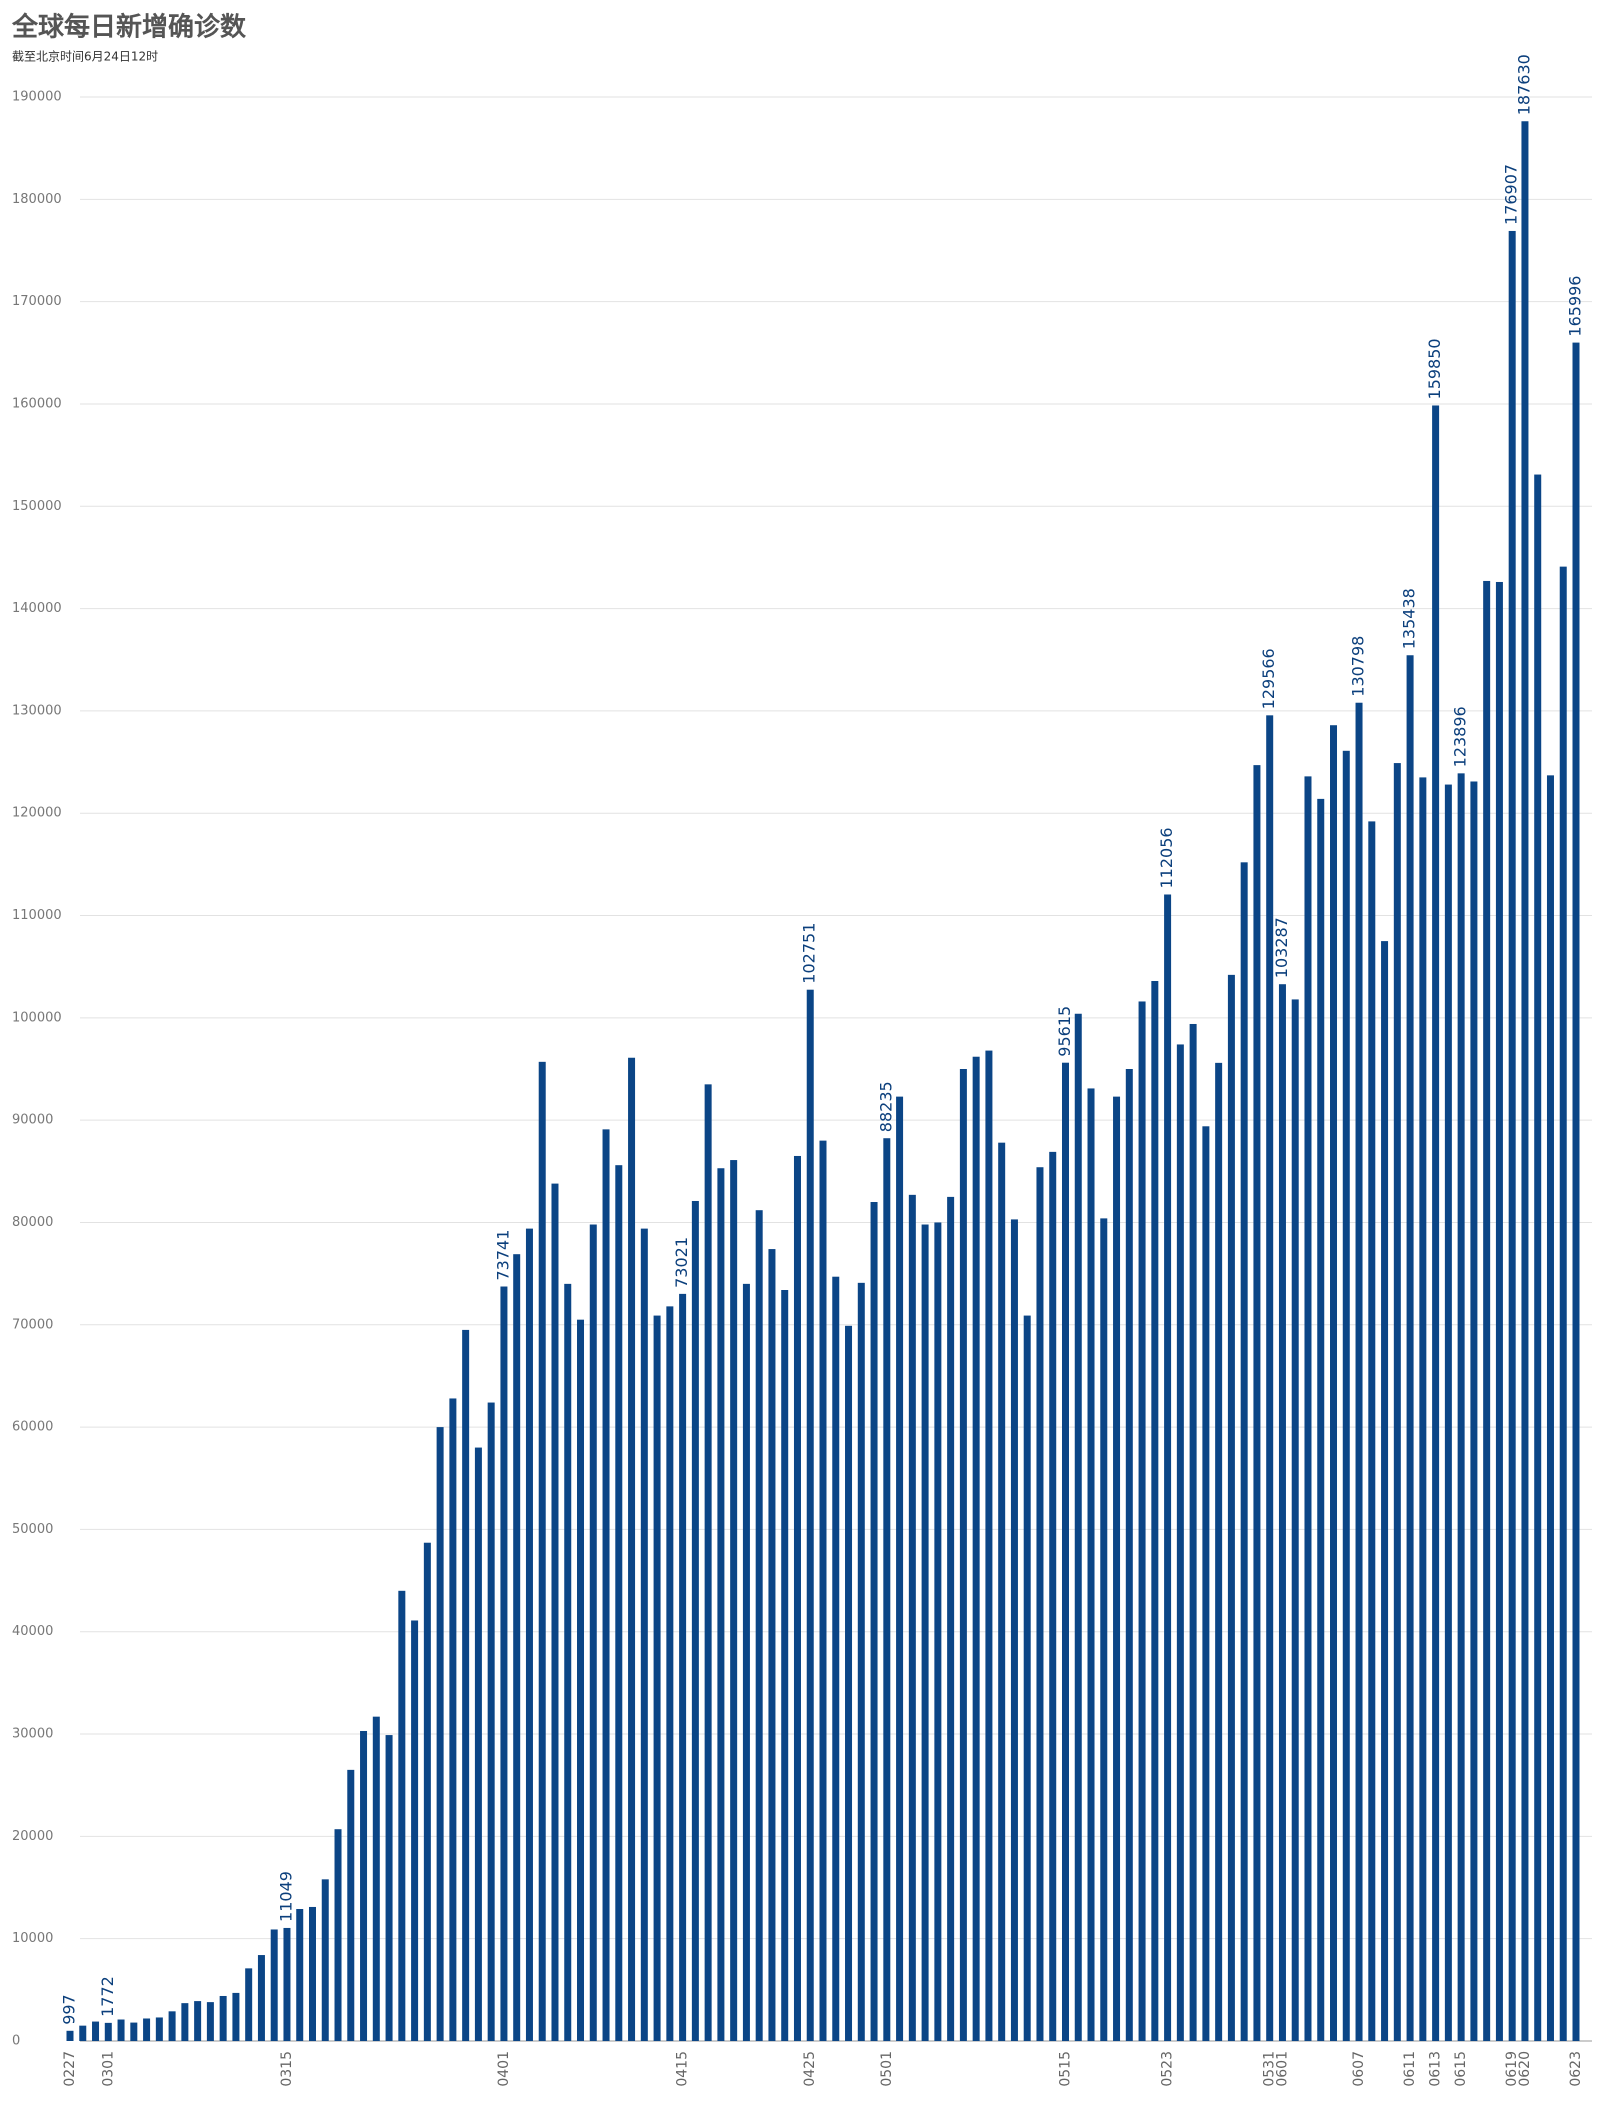 The image size is (1600, 2122). What do you see at coordinates (1168, 2069) in the screenshot?
I see `x-tick-label: 0523` at bounding box center [1168, 2069].